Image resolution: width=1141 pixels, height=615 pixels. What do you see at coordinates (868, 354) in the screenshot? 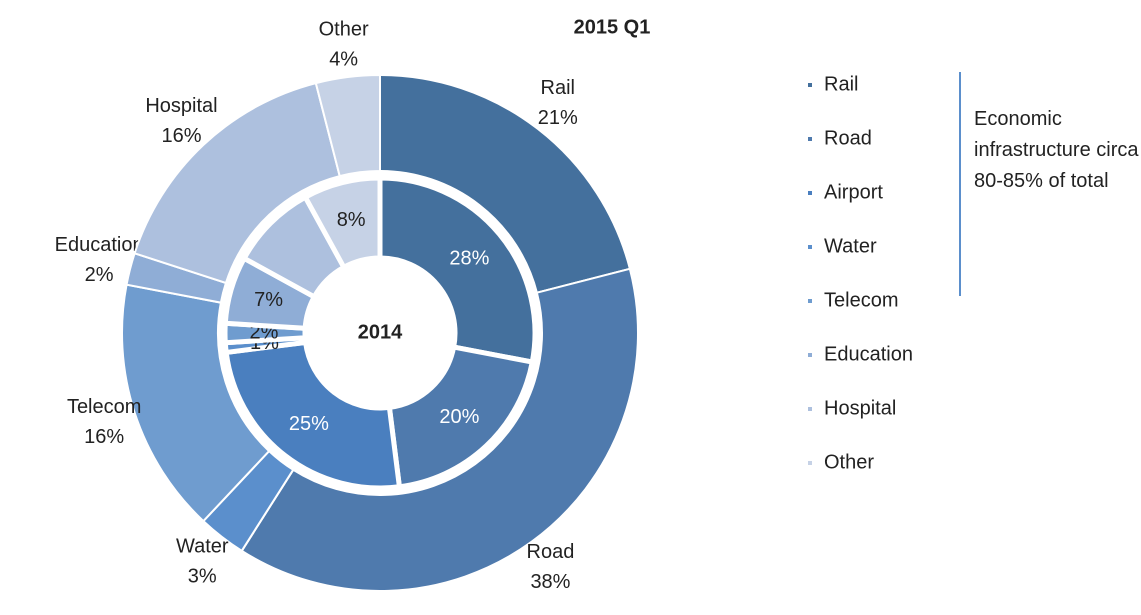
I see `legend-label: Education` at bounding box center [868, 354].